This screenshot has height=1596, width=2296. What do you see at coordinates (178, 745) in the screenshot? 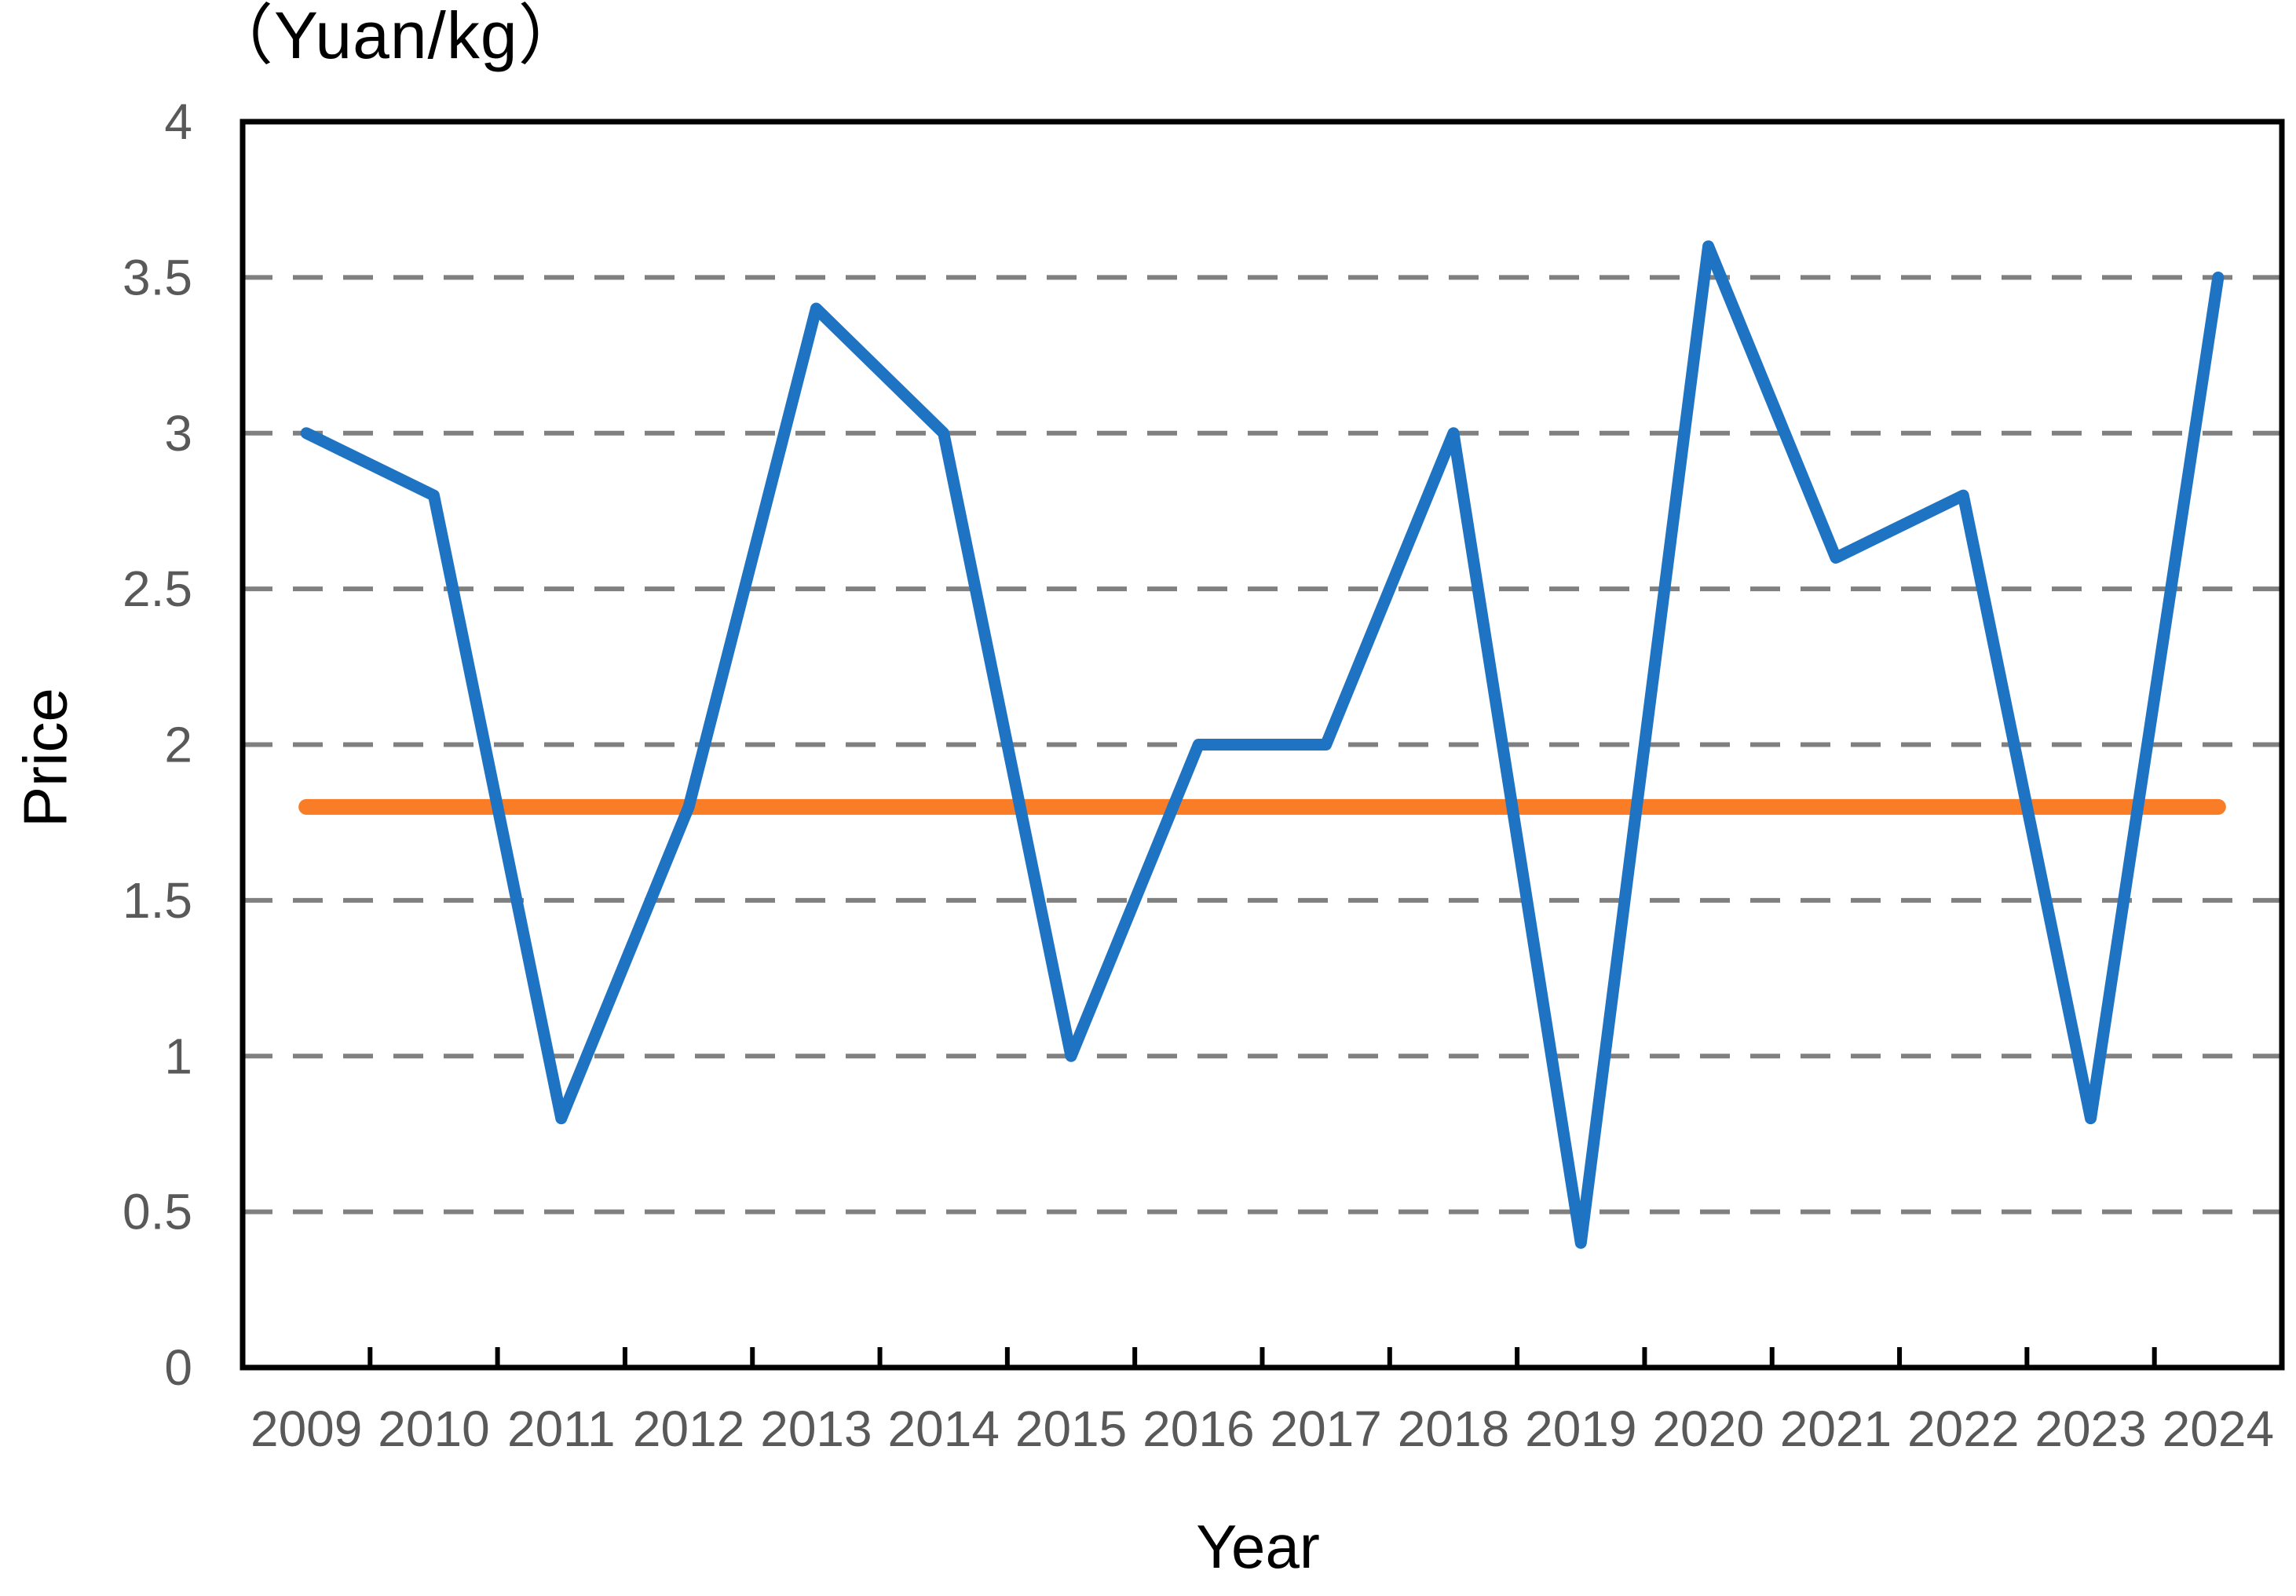
I see `y-tick-label: 2` at bounding box center [178, 745].